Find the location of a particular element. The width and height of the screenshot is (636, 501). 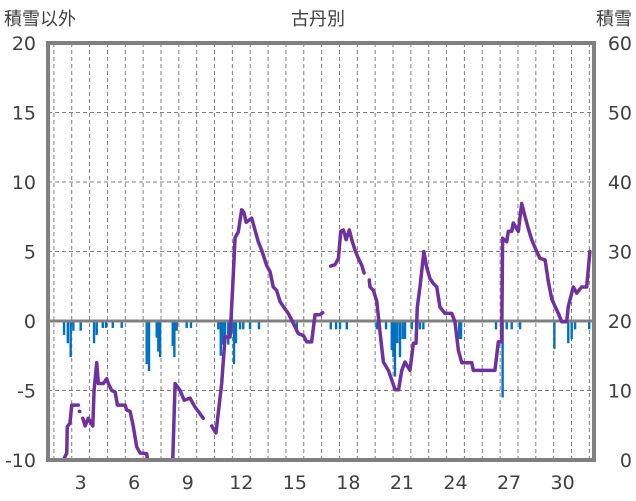

left-axis-title: 積雪以外 is located at coordinates (40, 19).